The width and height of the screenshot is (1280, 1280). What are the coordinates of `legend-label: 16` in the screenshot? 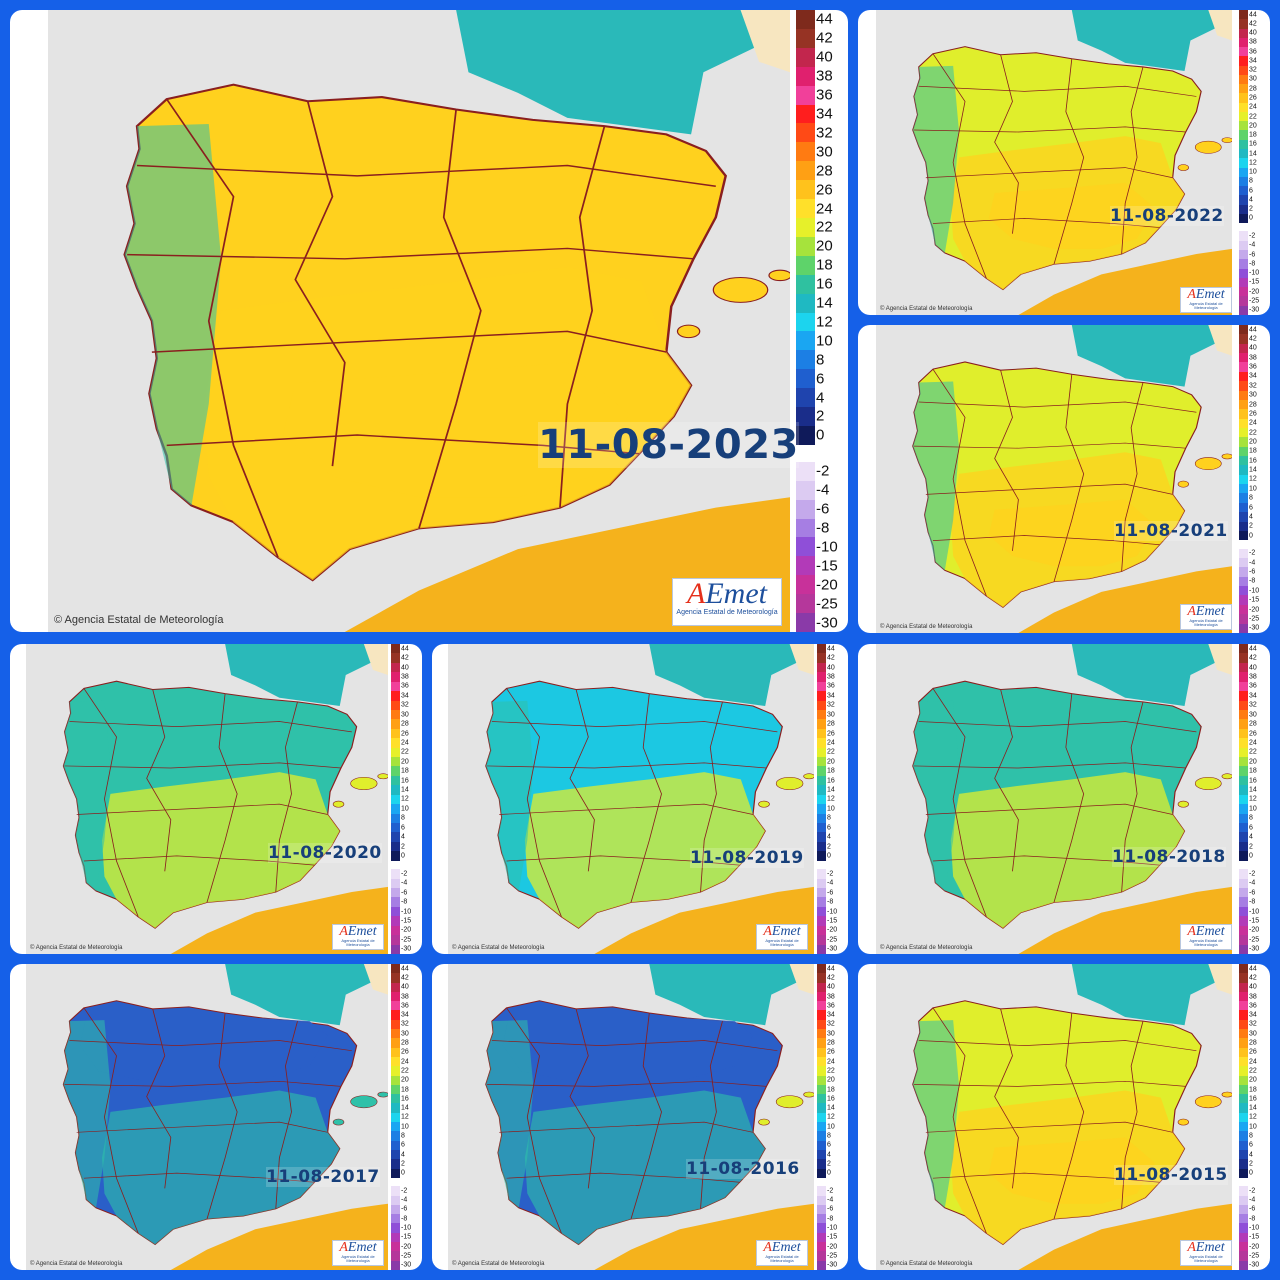 It's located at (824, 284).